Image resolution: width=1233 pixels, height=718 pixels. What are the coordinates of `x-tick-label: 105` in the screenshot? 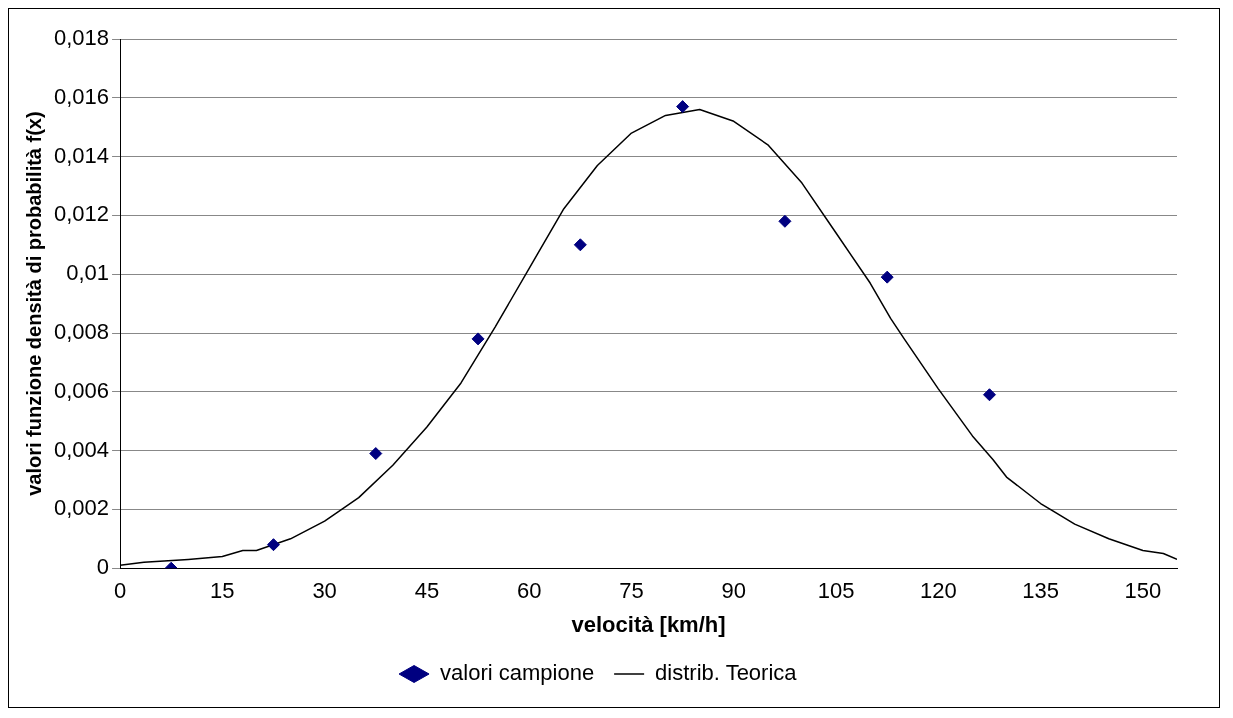 It's located at (836, 591).